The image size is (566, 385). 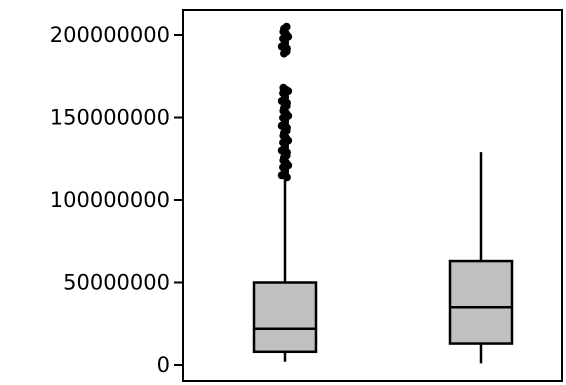 What do you see at coordinates (110, 118) in the screenshot?
I see `y-tick-label: 150000000` at bounding box center [110, 118].